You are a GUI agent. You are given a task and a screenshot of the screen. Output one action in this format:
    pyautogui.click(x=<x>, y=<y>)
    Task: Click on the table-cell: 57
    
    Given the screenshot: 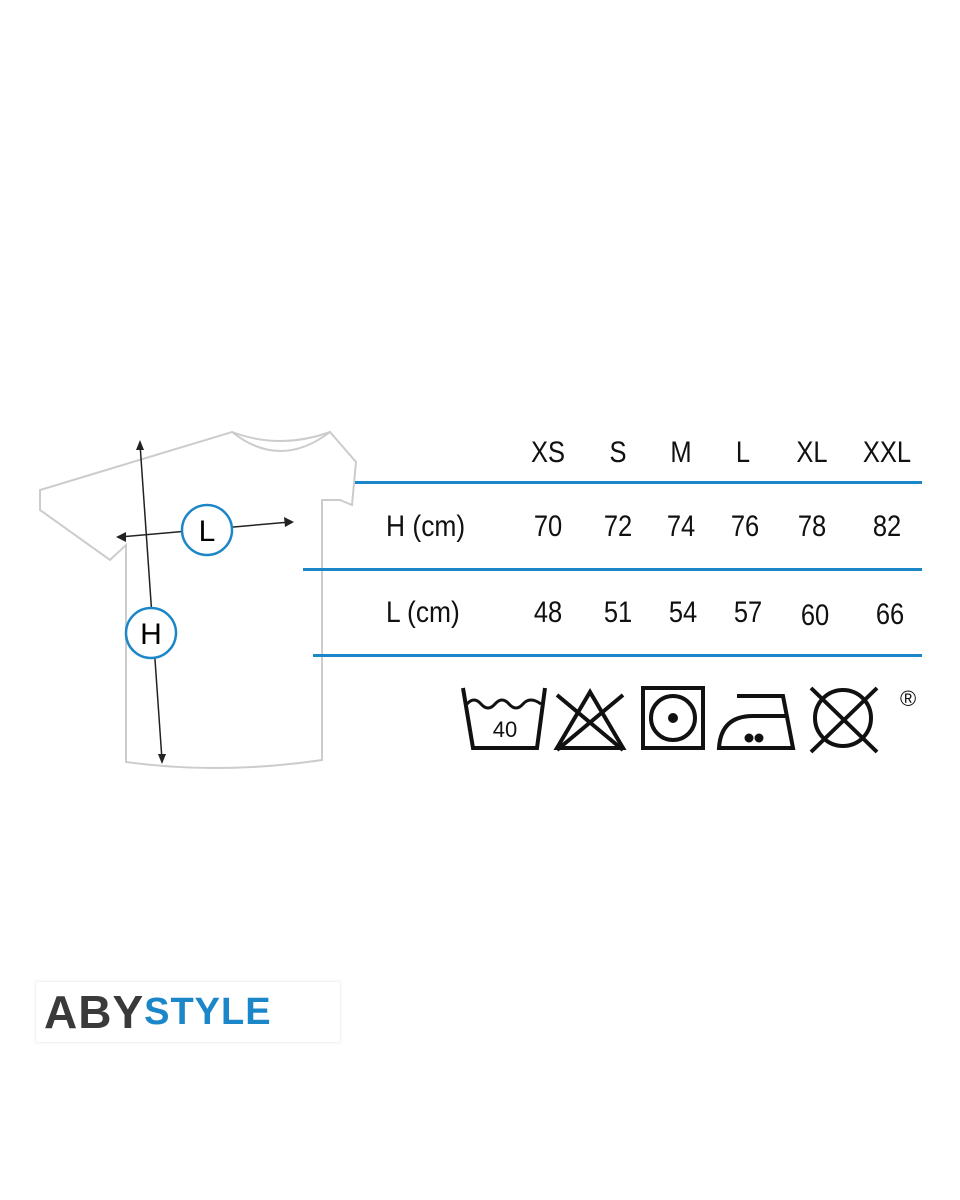 What is the action you would take?
    pyautogui.click(x=748, y=612)
    